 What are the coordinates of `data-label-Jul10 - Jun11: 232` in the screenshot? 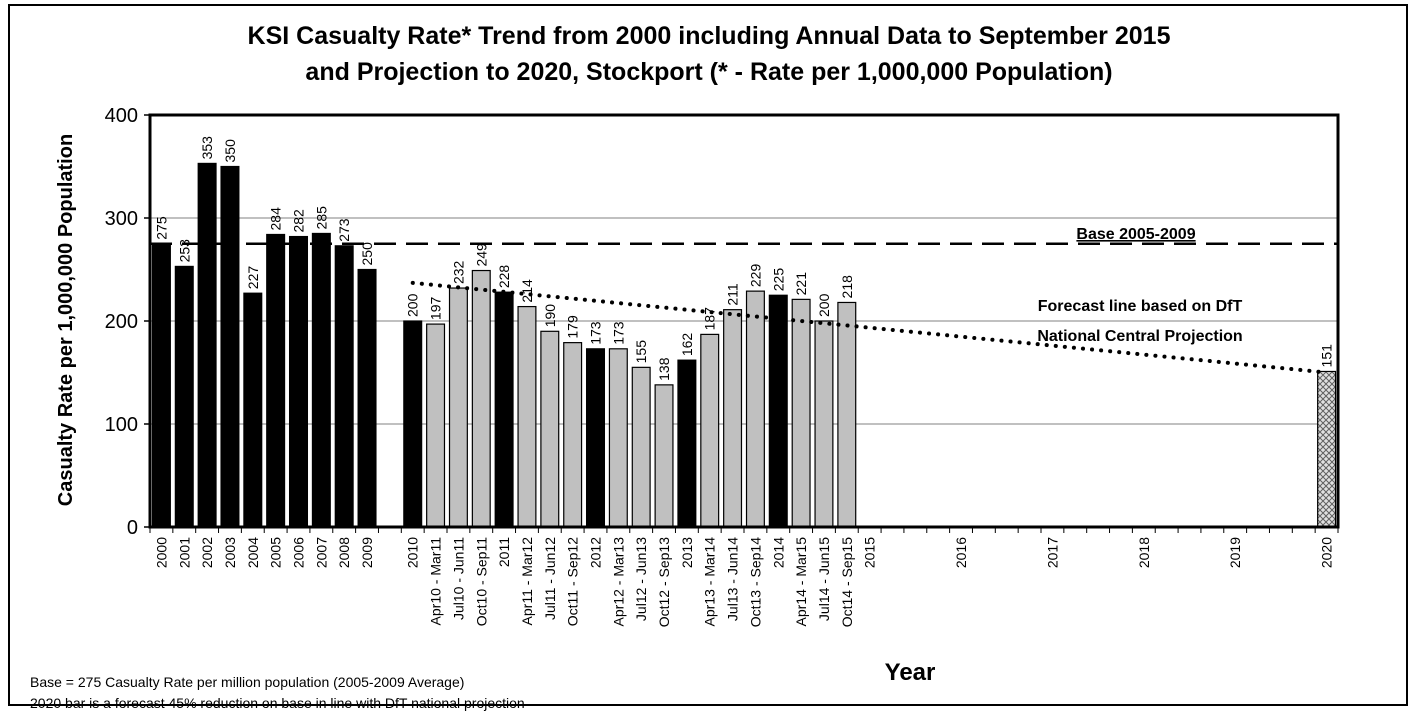 It's located at (458, 272).